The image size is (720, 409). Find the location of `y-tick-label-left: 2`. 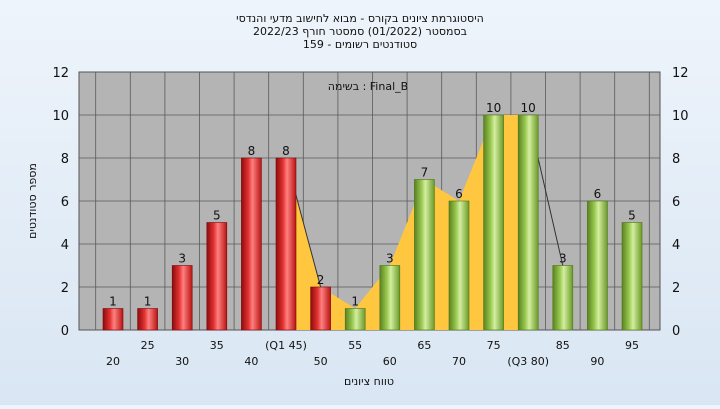

y-tick-label-left: 2 is located at coordinates (65, 288).